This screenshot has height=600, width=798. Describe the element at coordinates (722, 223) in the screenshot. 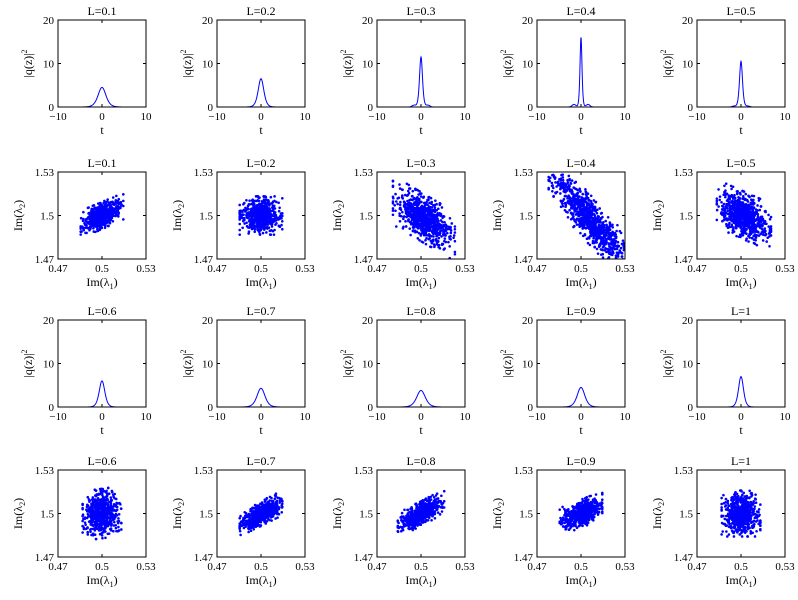

I see `subplot-scatter-10: 0.47 0.5 0.531.471.51.53L=0.5Im(λ1)Im(λ2)` at that location.